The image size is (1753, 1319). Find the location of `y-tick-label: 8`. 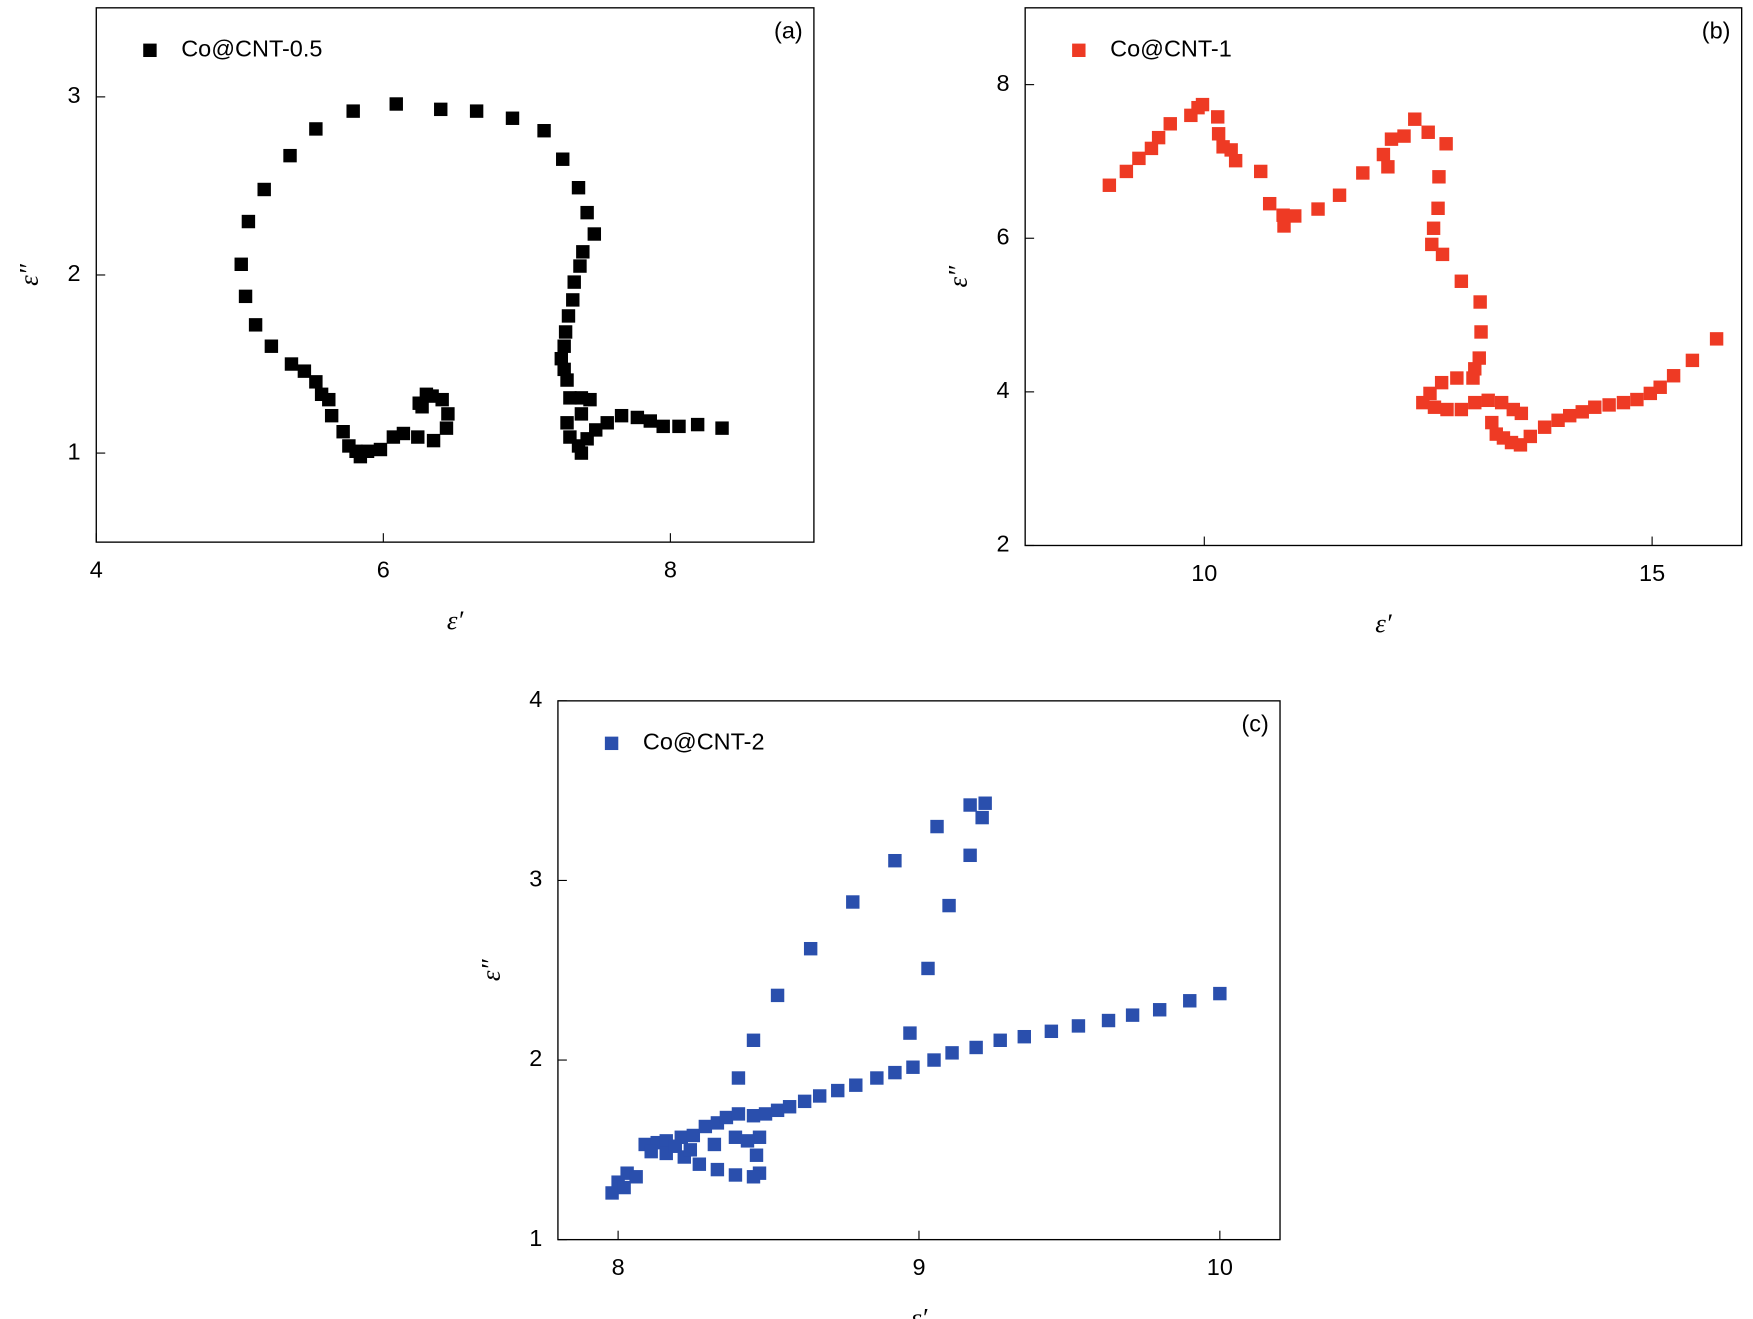

y-tick-label: 8 is located at coordinates (1002, 83).